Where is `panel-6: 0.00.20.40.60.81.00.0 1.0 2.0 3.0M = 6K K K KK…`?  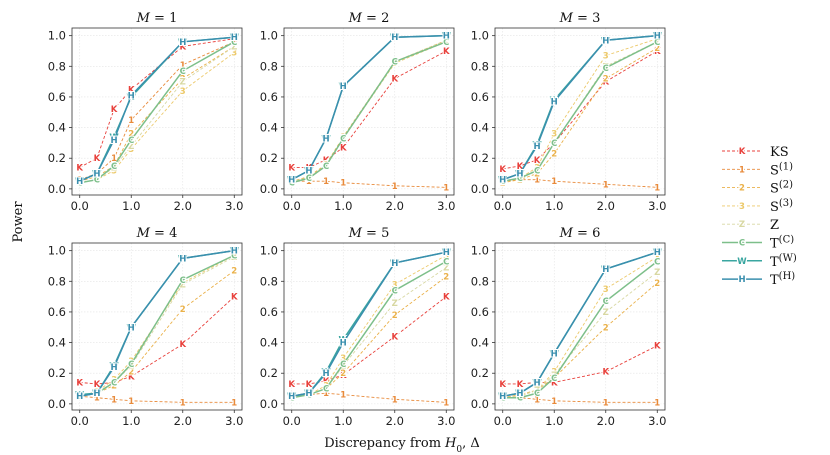 panel-6: 0.00.20.40.60.81.00.0 1.0 2.0 3.0M = 6K K K KK… is located at coordinates (569, 327).